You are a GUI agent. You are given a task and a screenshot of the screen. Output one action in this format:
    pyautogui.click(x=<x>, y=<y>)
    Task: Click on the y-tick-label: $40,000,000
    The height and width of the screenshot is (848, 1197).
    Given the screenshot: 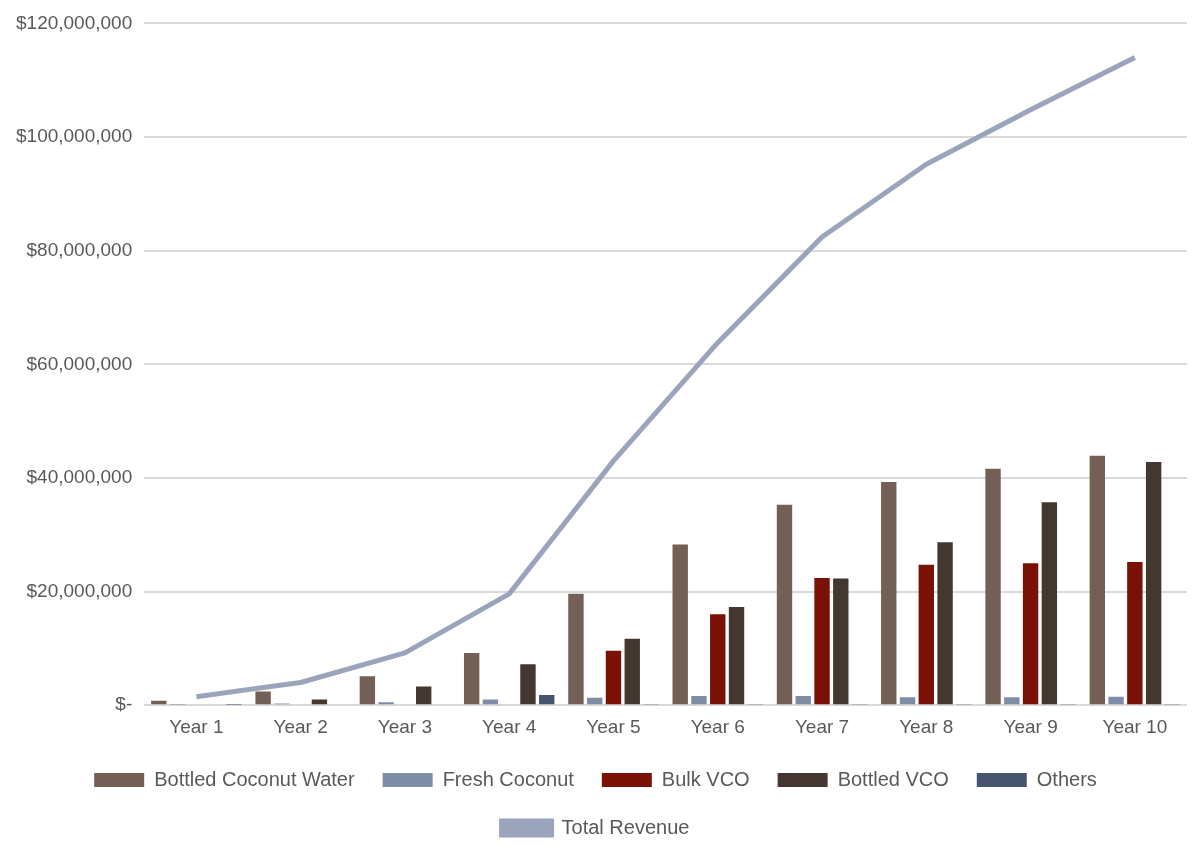 What is the action you would take?
    pyautogui.click(x=79, y=477)
    